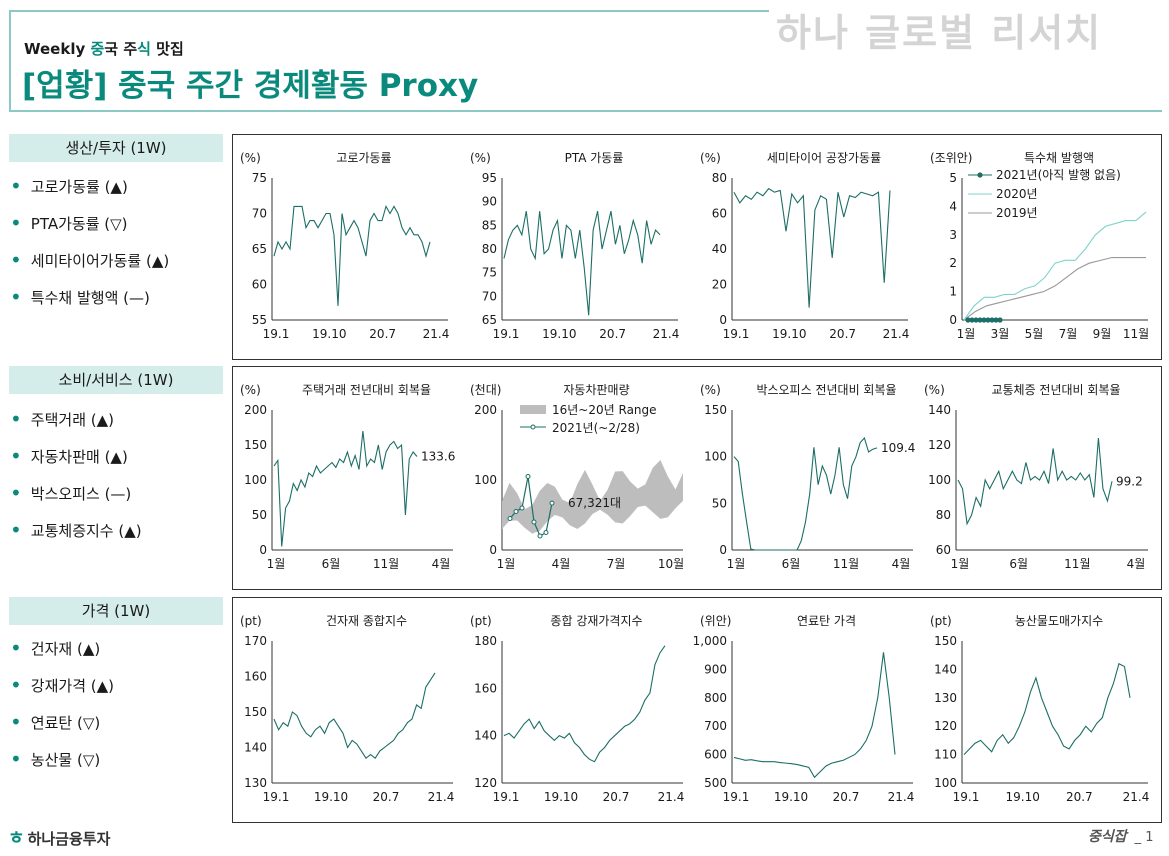 This screenshot has height=856, width=1169. Describe the element at coordinates (953, 292) in the screenshot. I see `y-tick-label: 1` at that location.